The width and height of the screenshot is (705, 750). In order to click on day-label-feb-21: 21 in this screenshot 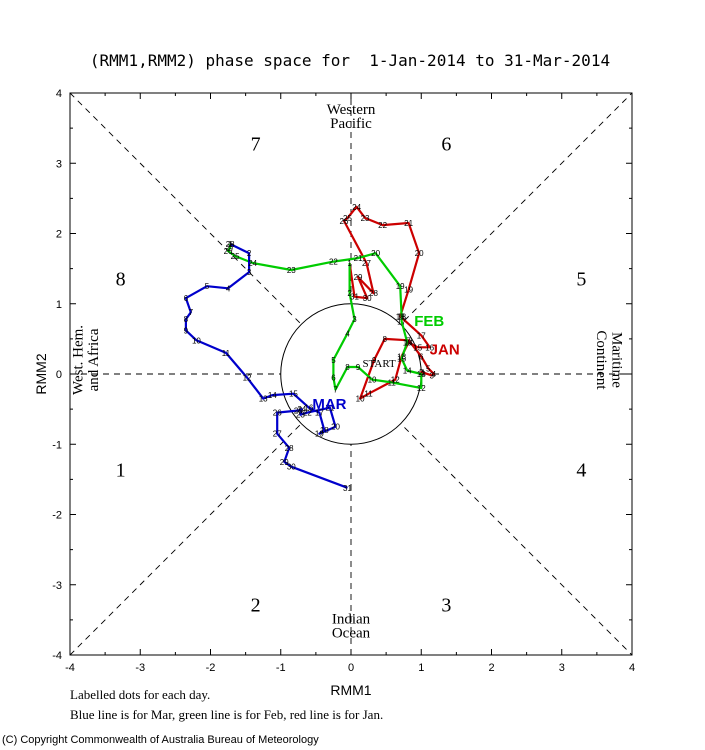, I will do `click(358, 258)`.